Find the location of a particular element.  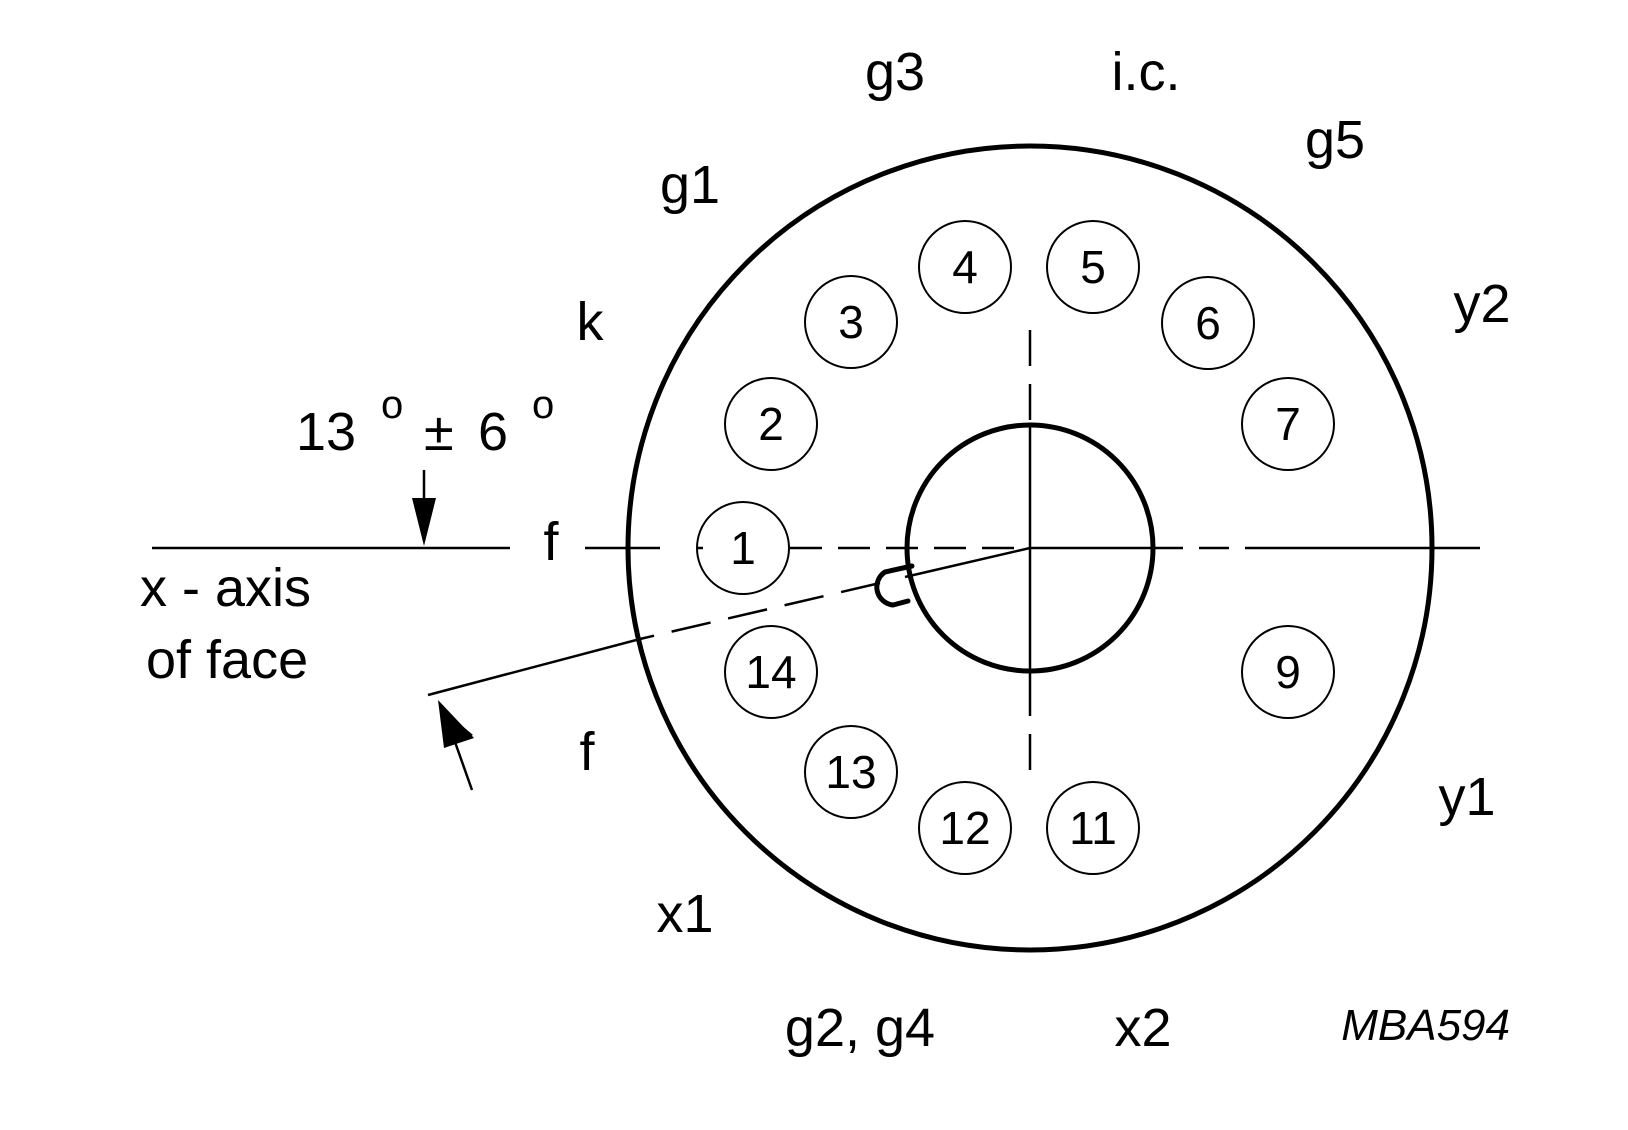

pin-6-label: 6 is located at coordinates (1208, 323).